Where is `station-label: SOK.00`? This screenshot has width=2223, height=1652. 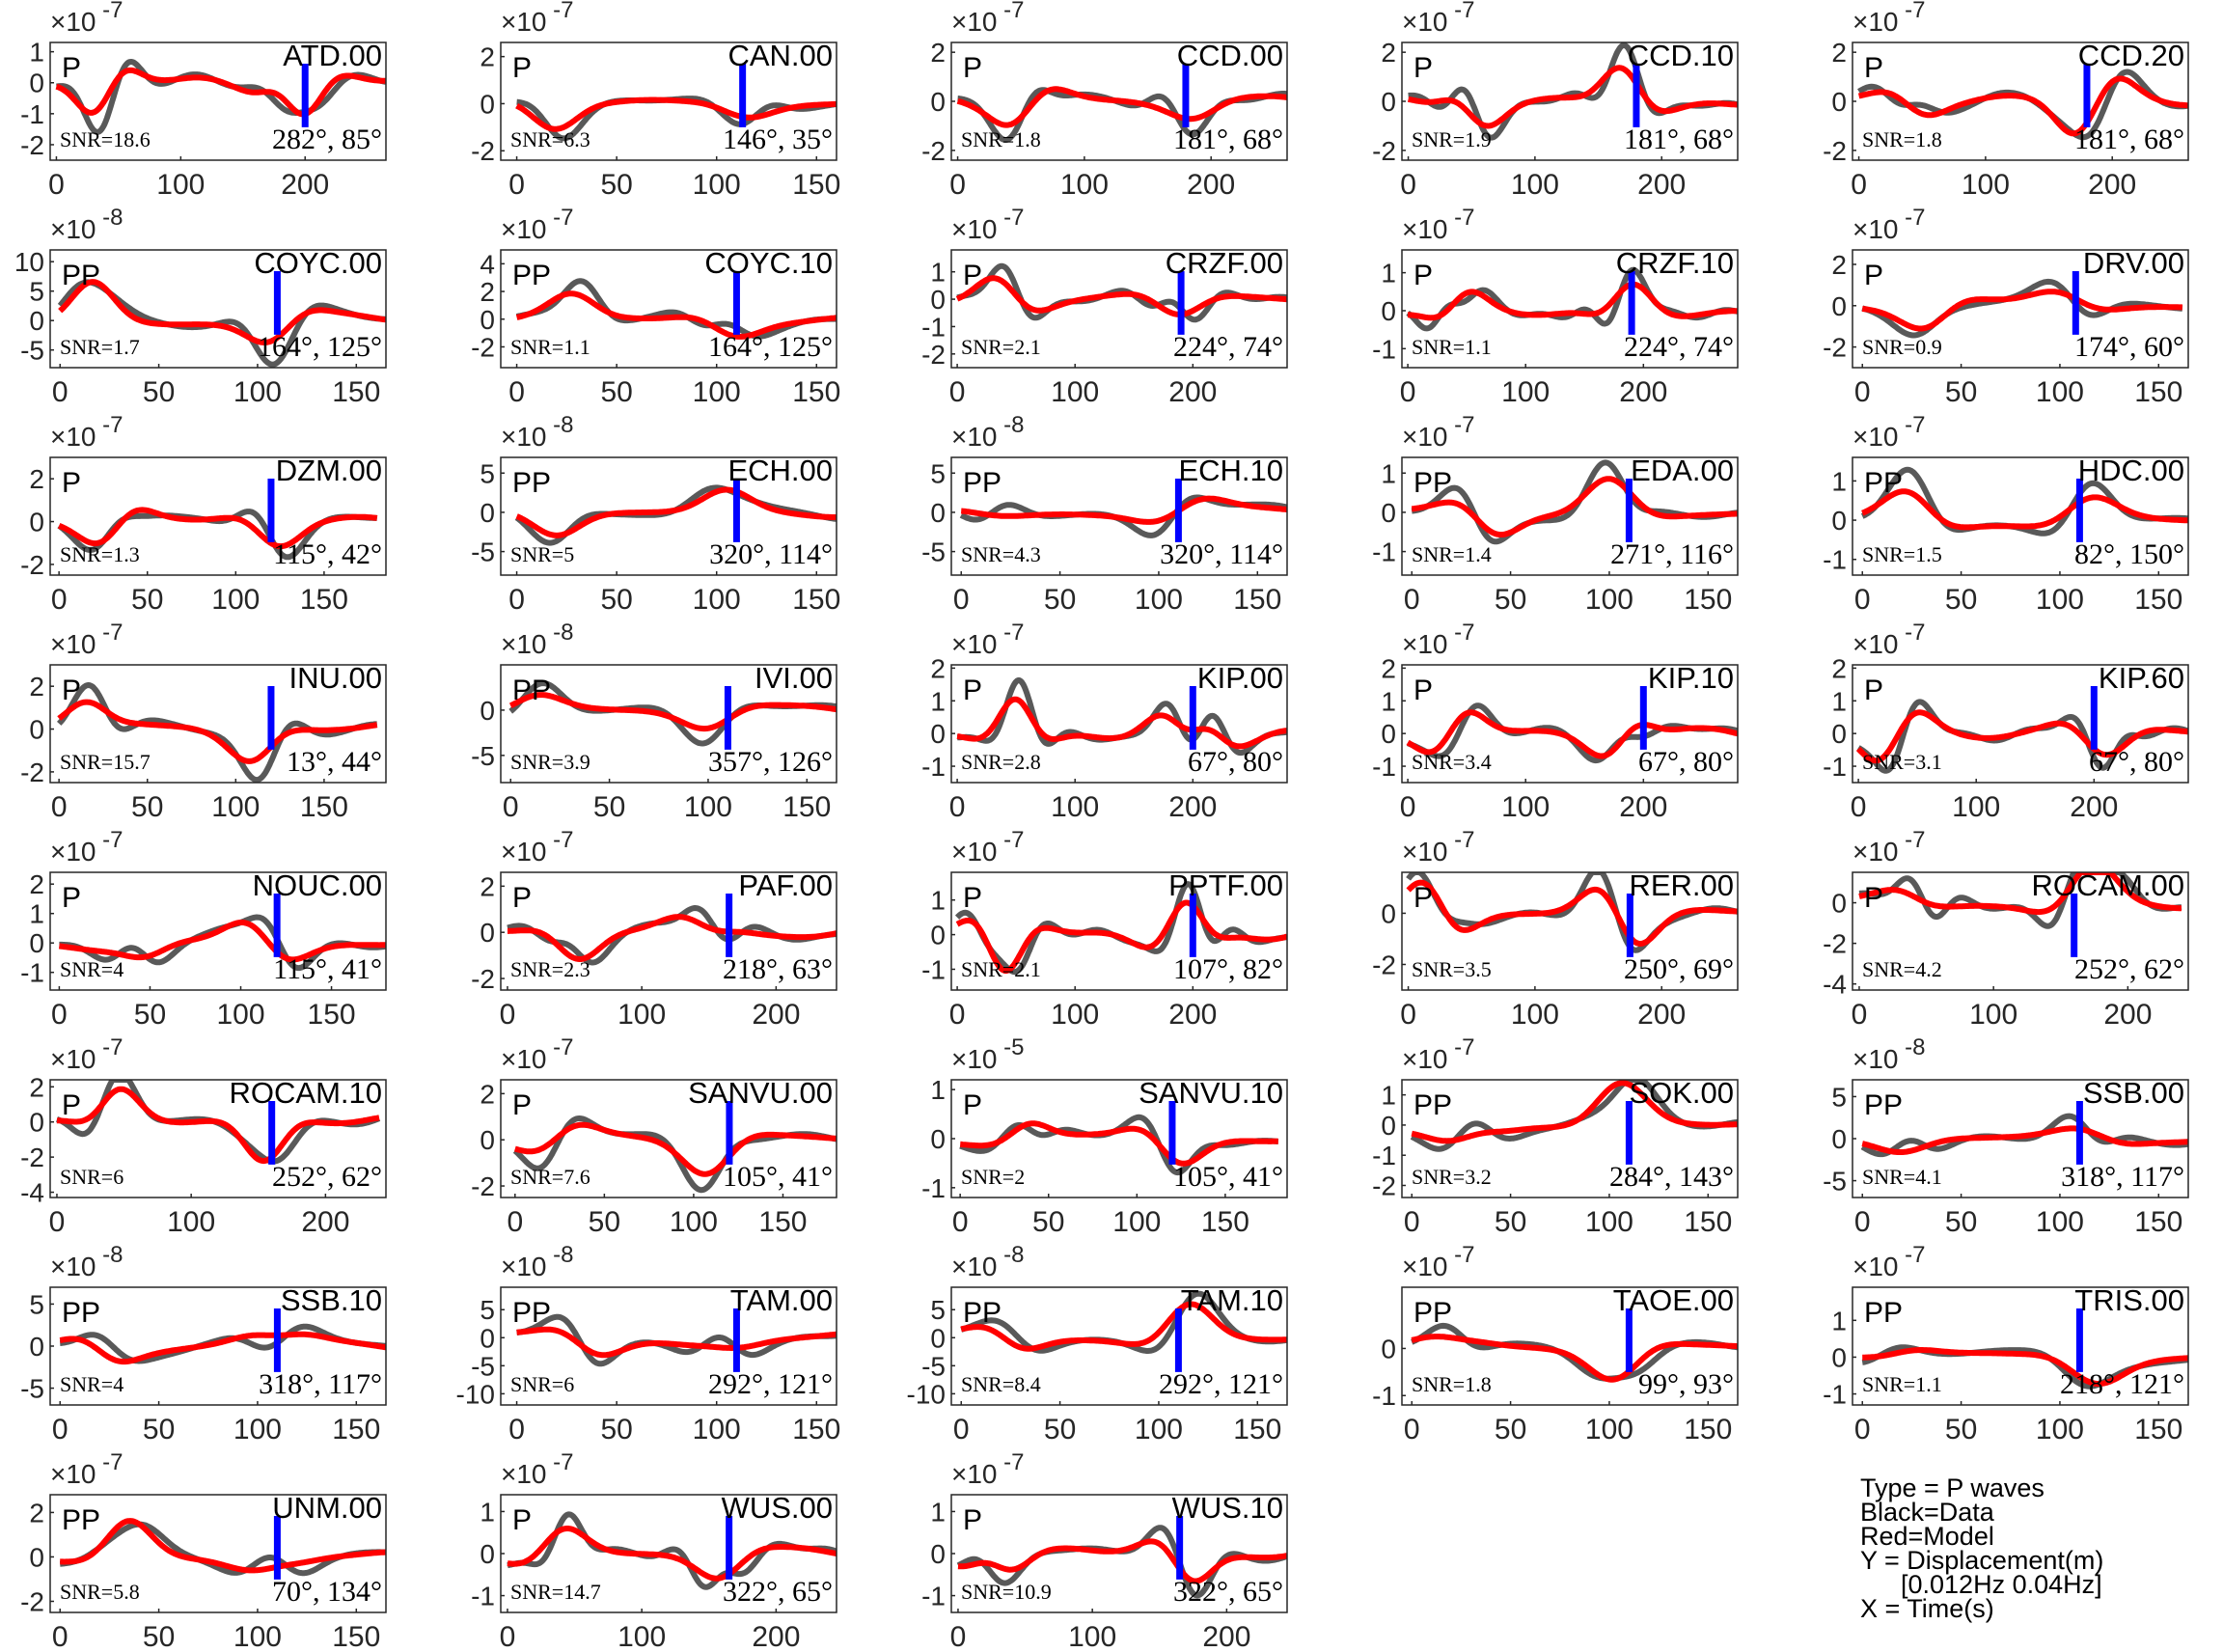 station-label: SOK.00 is located at coordinates (1681, 1093).